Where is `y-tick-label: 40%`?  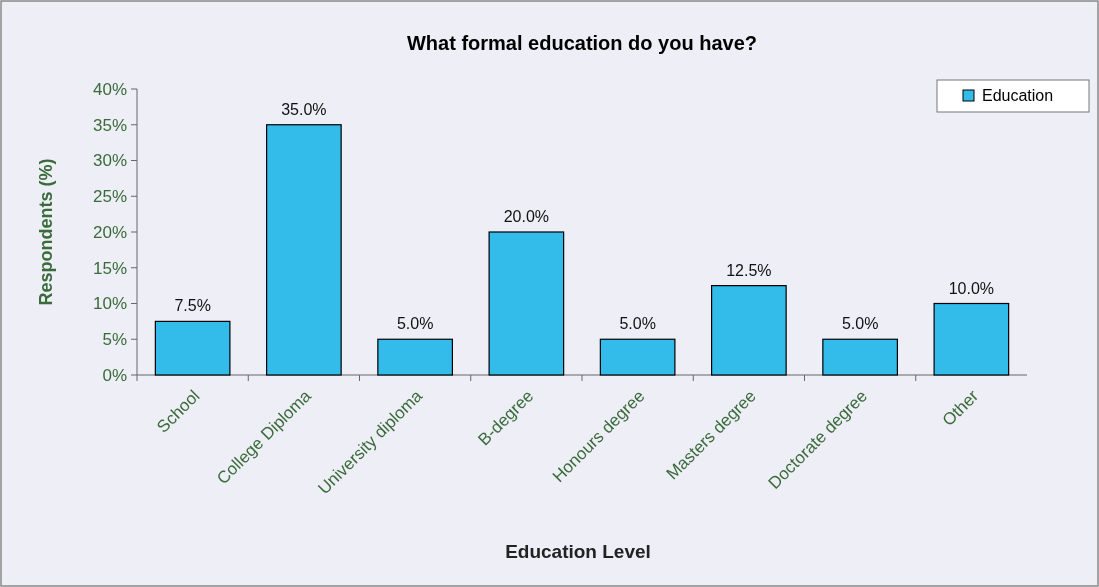 y-tick-label: 40% is located at coordinates (109, 89).